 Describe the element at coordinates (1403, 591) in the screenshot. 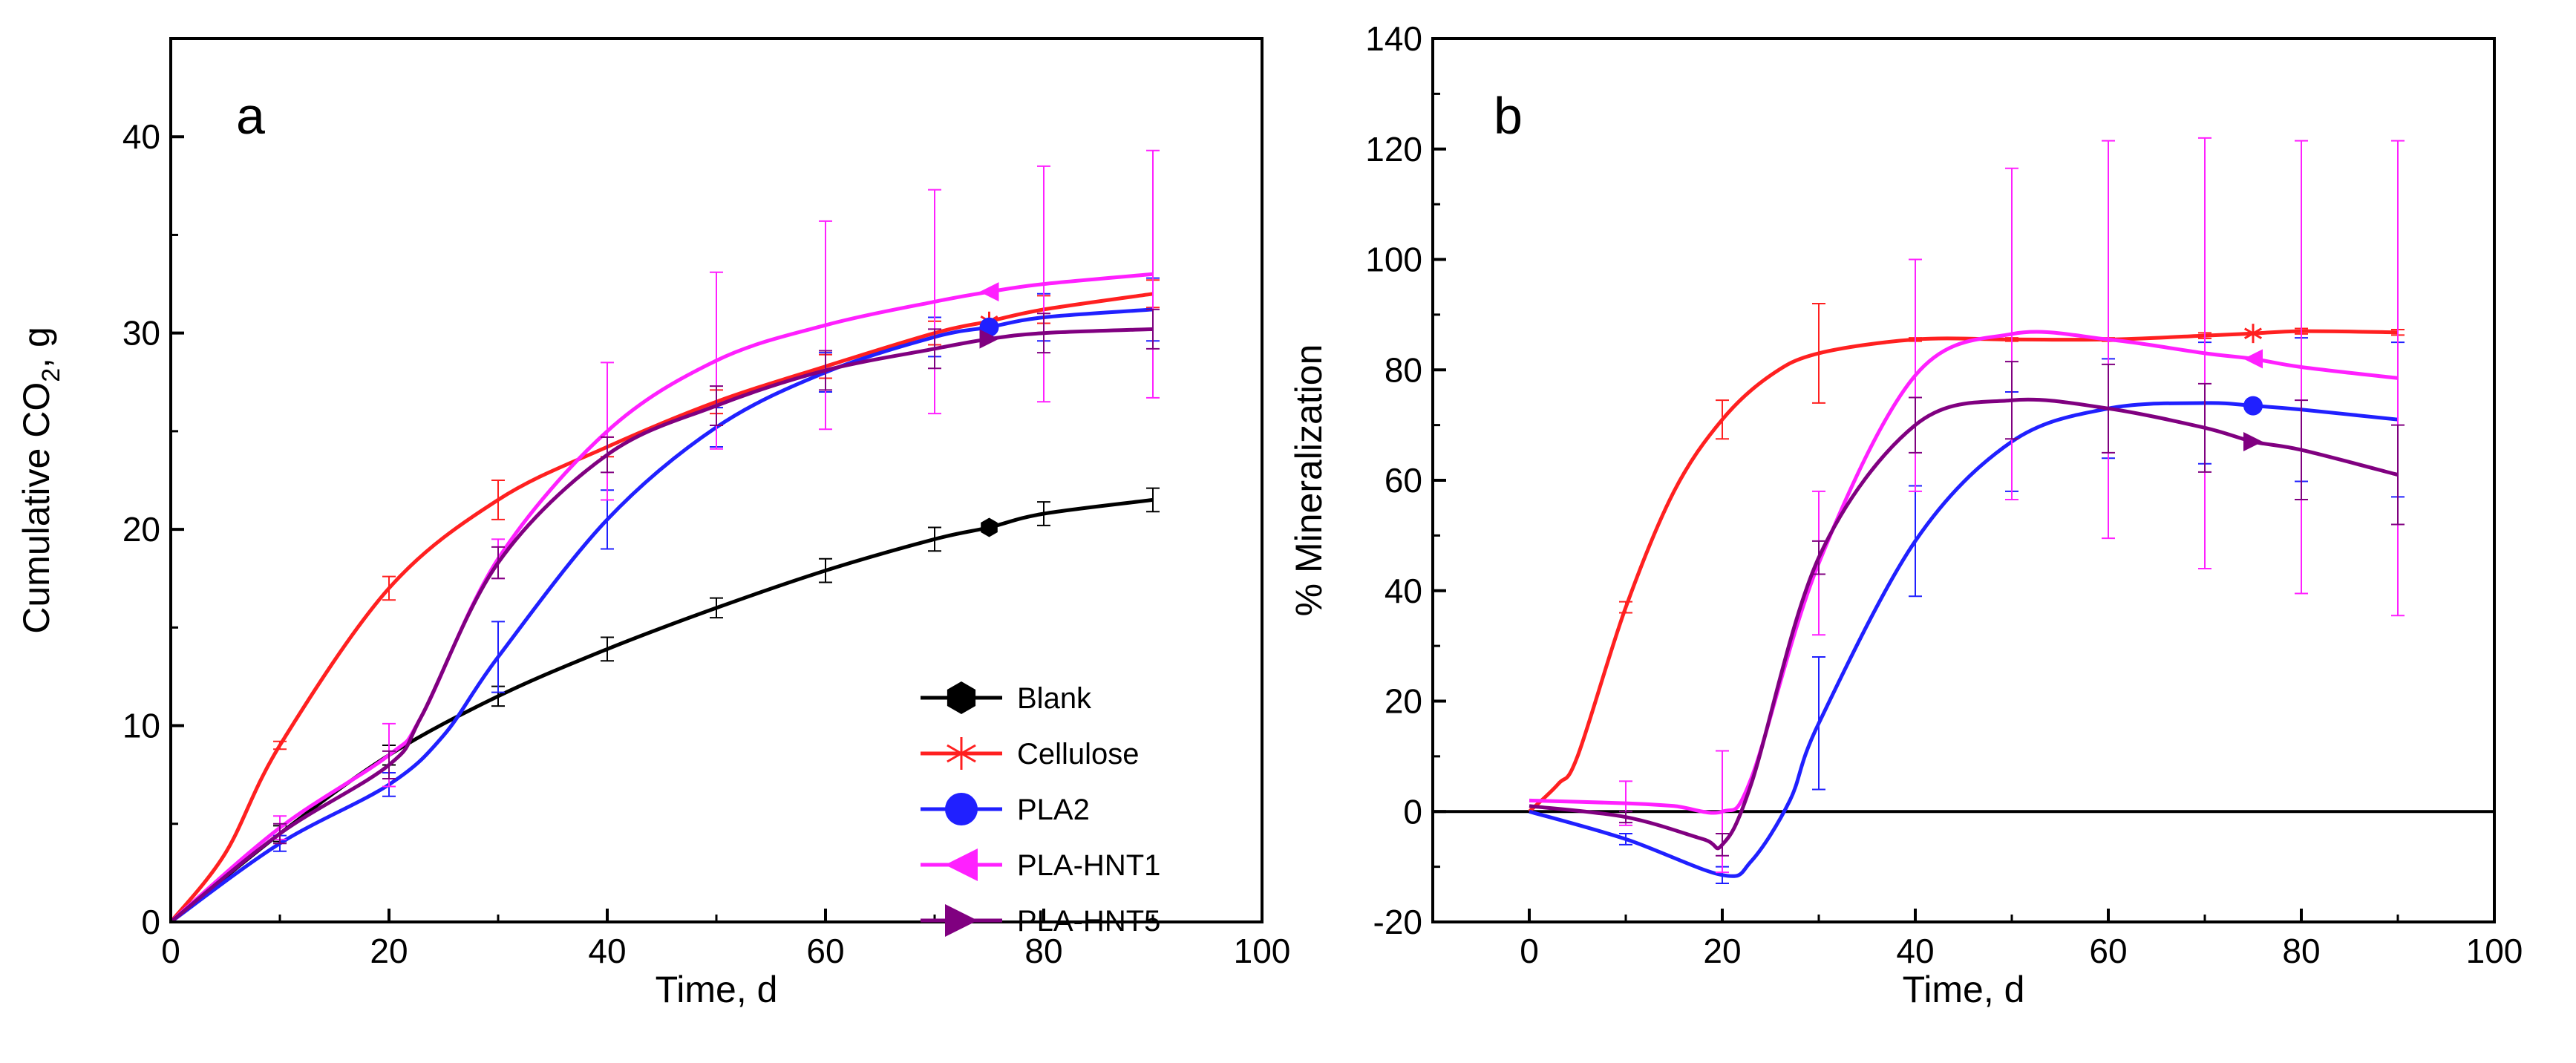

I see `panel-b-y-tick-label: 40` at that location.